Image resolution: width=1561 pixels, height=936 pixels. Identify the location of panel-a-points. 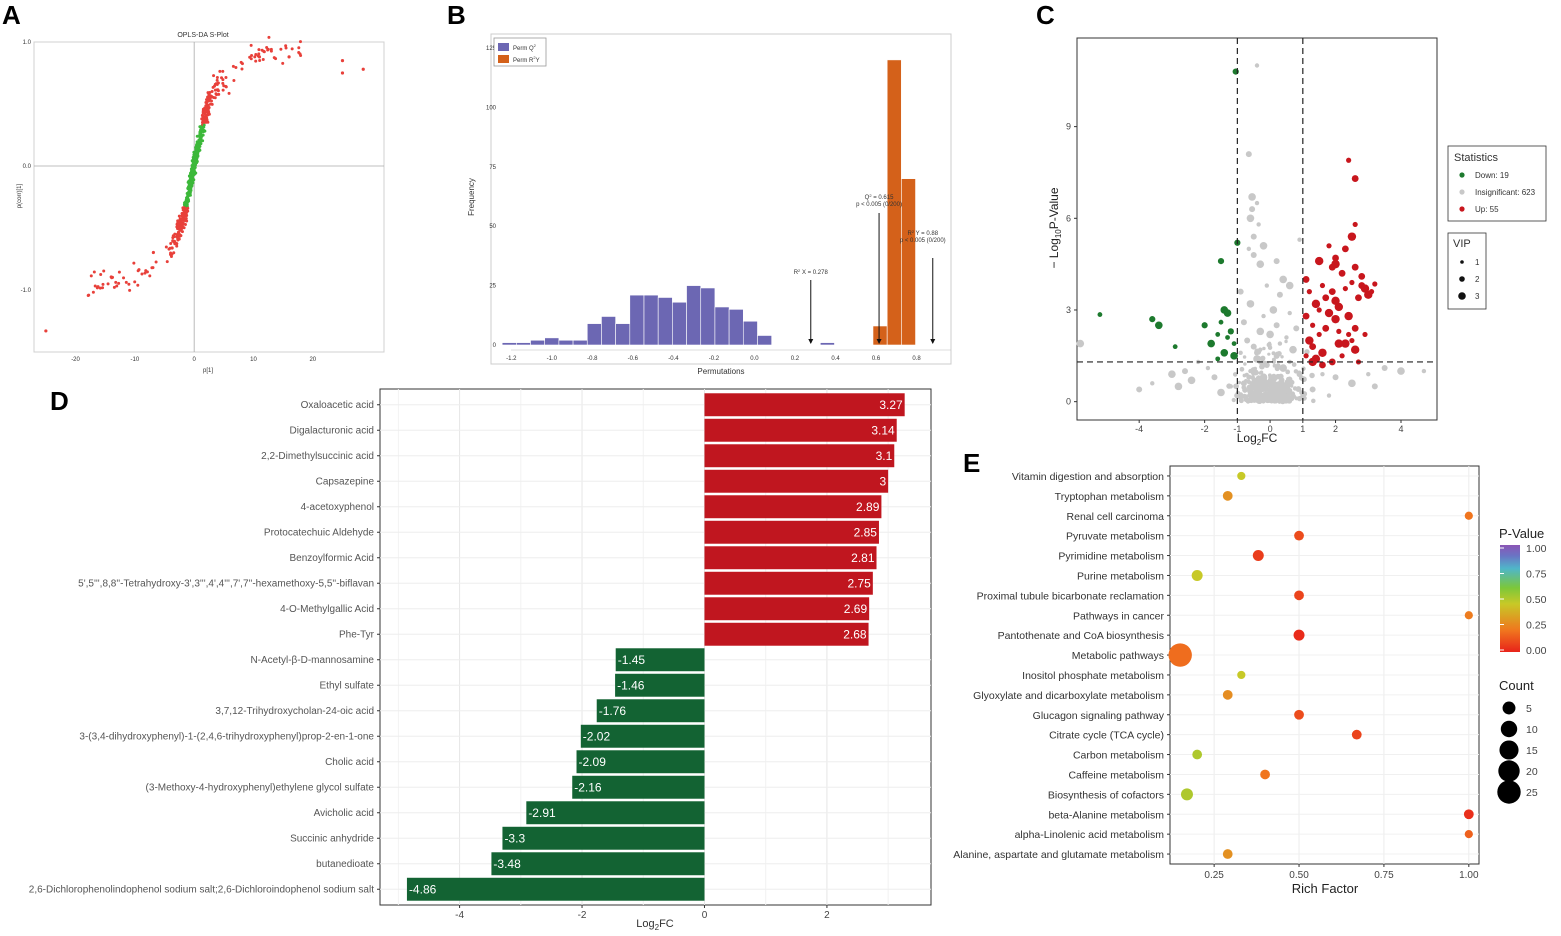
(204, 184).